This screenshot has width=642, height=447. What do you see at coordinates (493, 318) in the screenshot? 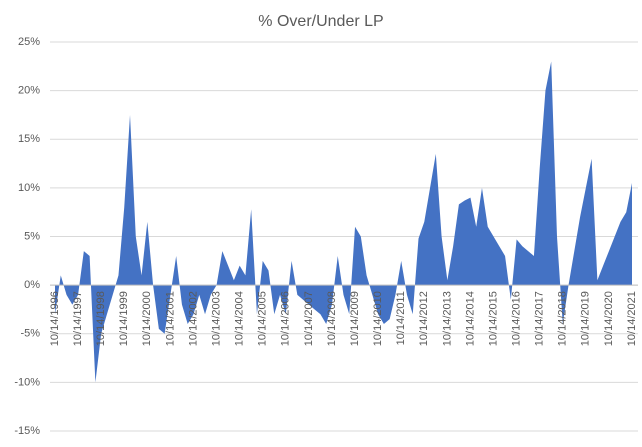
I see `x-tick-label: 10/14/2015` at bounding box center [493, 318].